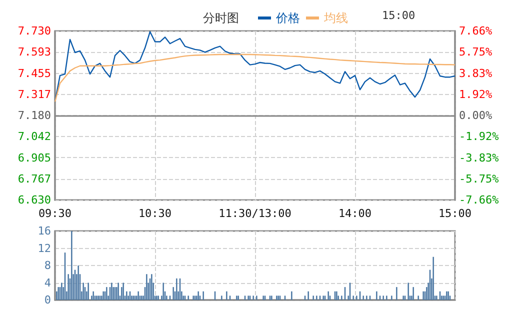 Image resolution: width=505 pixels, height=330 pixels. I want to click on y-tick-label: 7.042, so click(34, 137).